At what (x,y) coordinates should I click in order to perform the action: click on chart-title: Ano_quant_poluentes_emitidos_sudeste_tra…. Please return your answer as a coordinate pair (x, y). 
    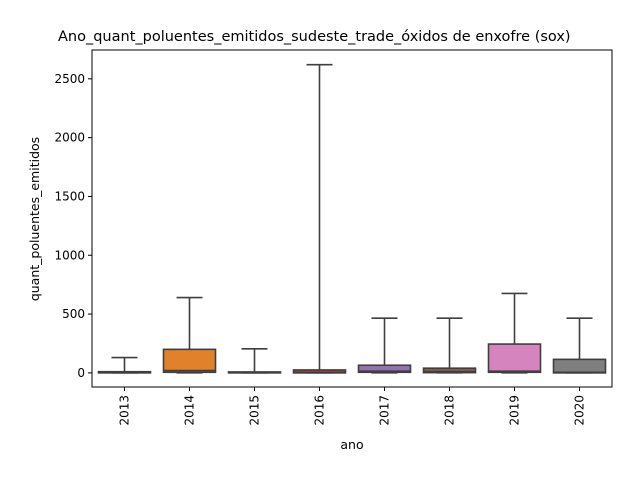
    Looking at the image, I should click on (314, 37).